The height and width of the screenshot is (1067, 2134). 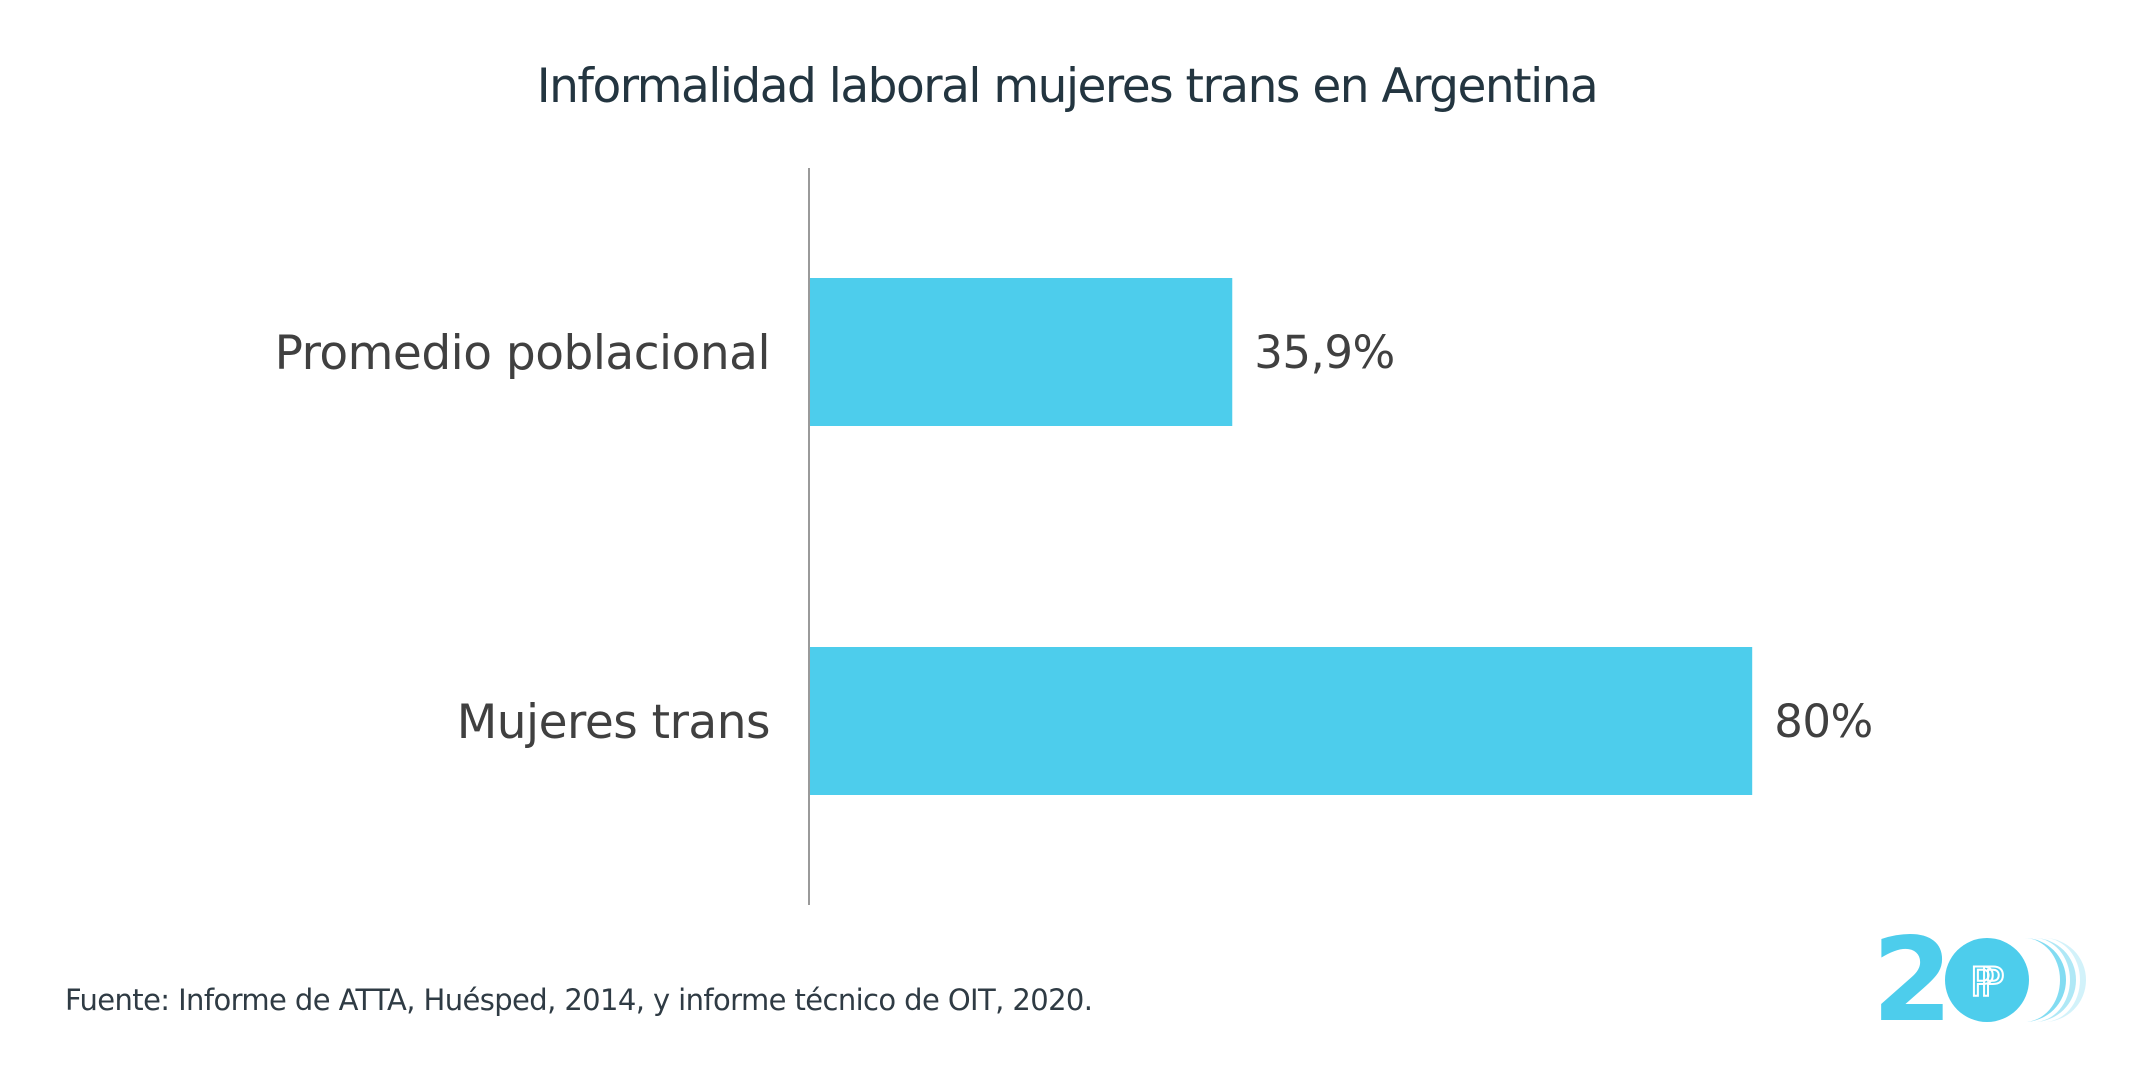 I want to click on value-label: 35,9%, so click(x=1324, y=352).